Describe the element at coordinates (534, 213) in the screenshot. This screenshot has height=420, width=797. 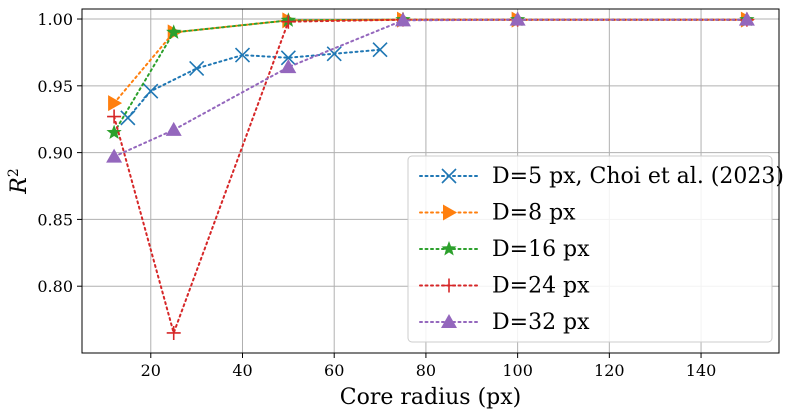
I see `legend-label: D=8 px` at that location.